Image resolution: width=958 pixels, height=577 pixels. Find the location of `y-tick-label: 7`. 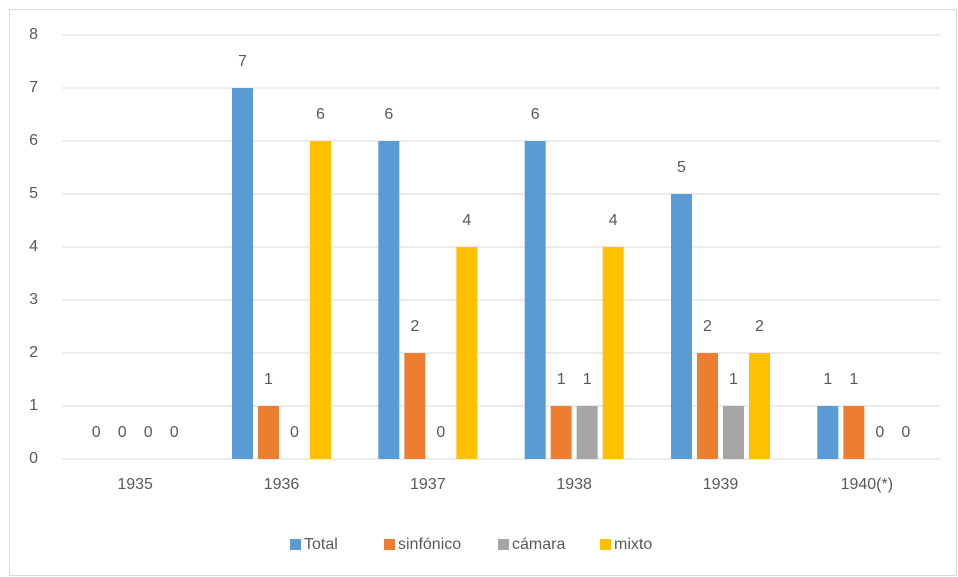

y-tick-label: 7 is located at coordinates (33, 87).